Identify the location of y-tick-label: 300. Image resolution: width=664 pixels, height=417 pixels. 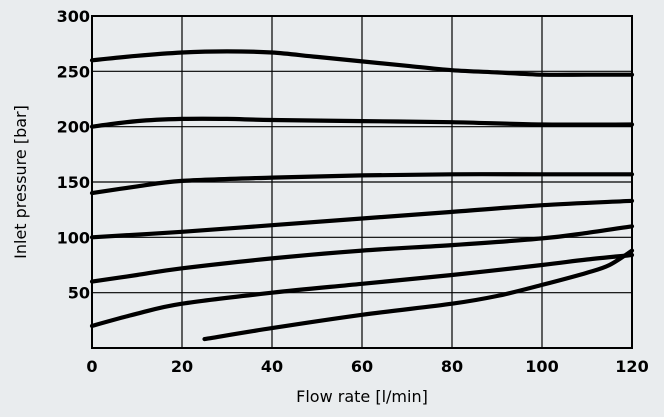
(73, 16).